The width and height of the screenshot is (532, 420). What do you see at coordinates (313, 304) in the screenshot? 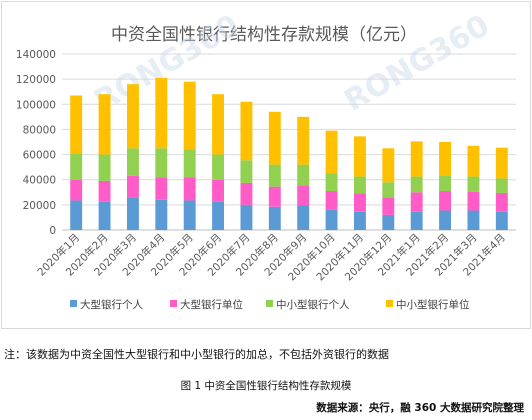
I see `legend-label: 中小型银行个人` at bounding box center [313, 304].